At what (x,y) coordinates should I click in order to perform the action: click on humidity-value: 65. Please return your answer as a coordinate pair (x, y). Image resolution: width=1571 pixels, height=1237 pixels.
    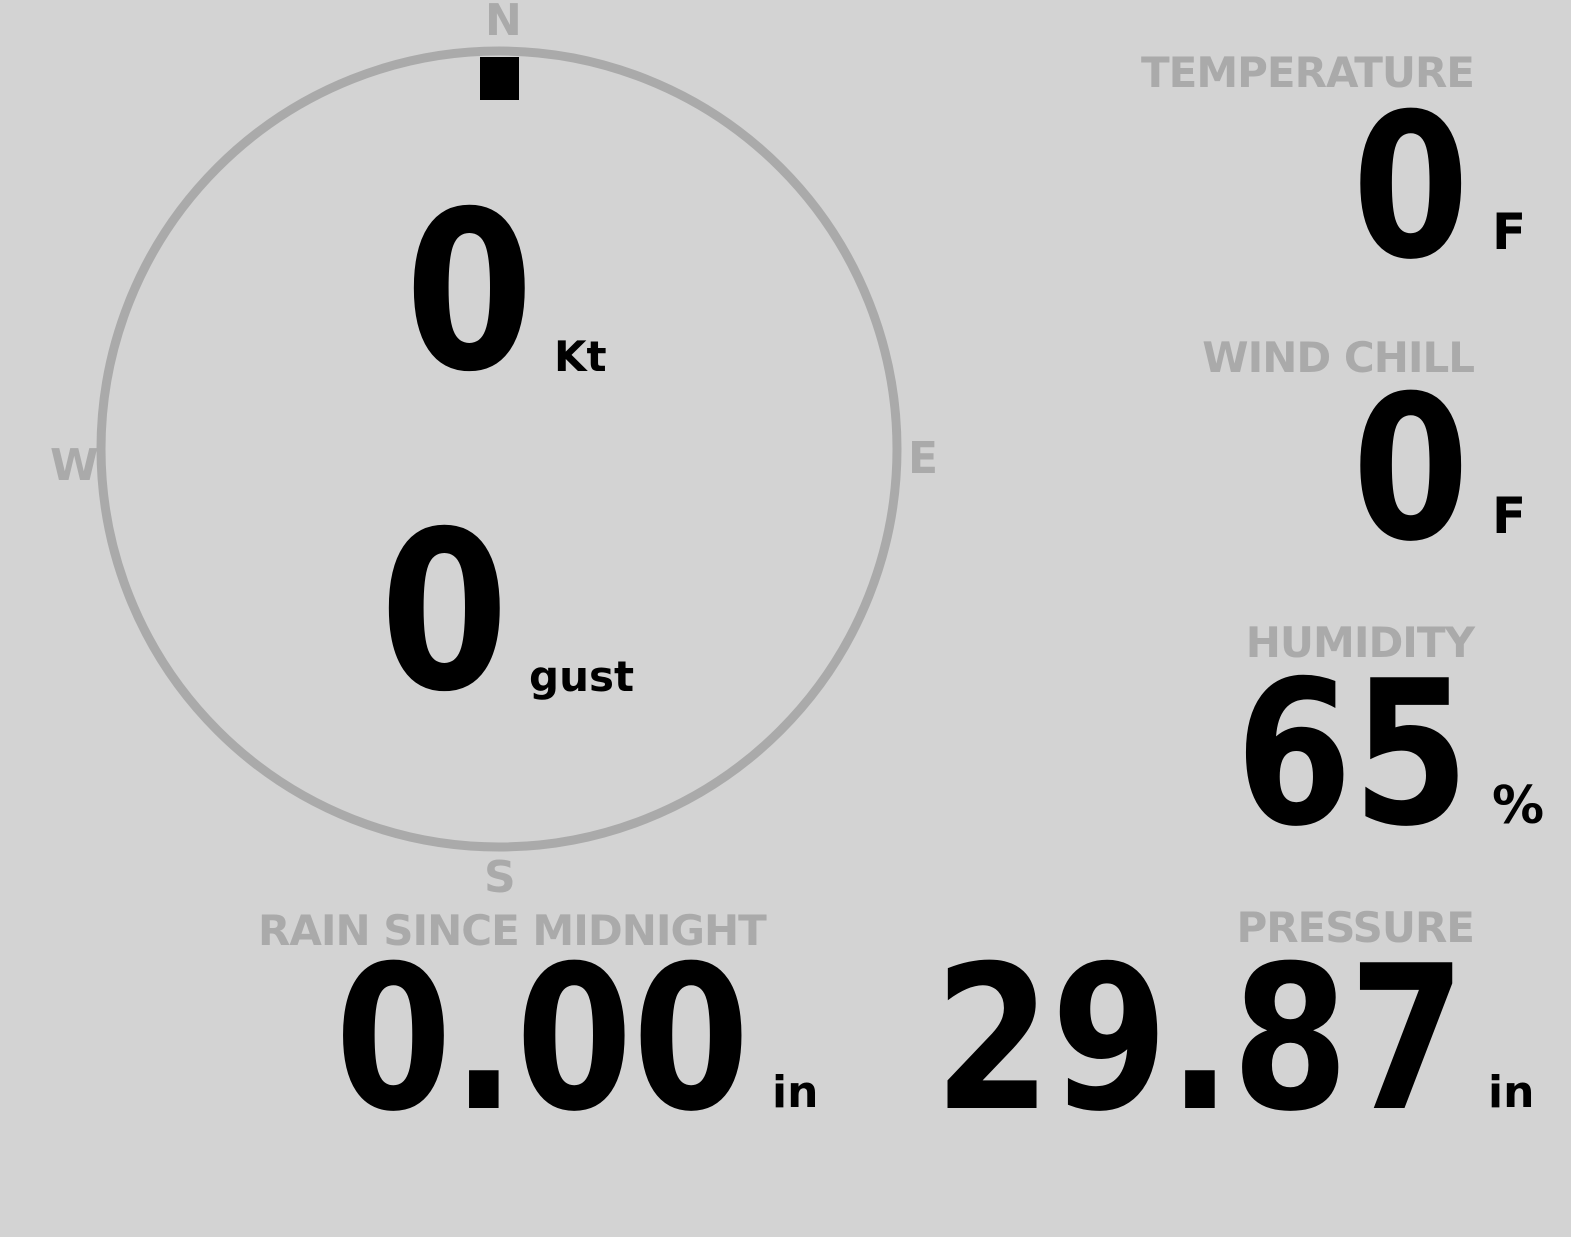
    Looking at the image, I should click on (1352, 754).